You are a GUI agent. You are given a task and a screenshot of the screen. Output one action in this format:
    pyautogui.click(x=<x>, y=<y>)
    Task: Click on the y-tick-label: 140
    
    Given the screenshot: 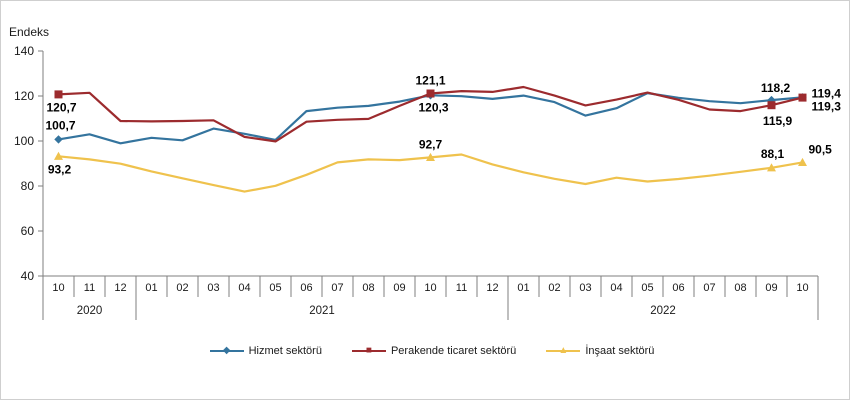 What is the action you would take?
    pyautogui.click(x=24, y=51)
    